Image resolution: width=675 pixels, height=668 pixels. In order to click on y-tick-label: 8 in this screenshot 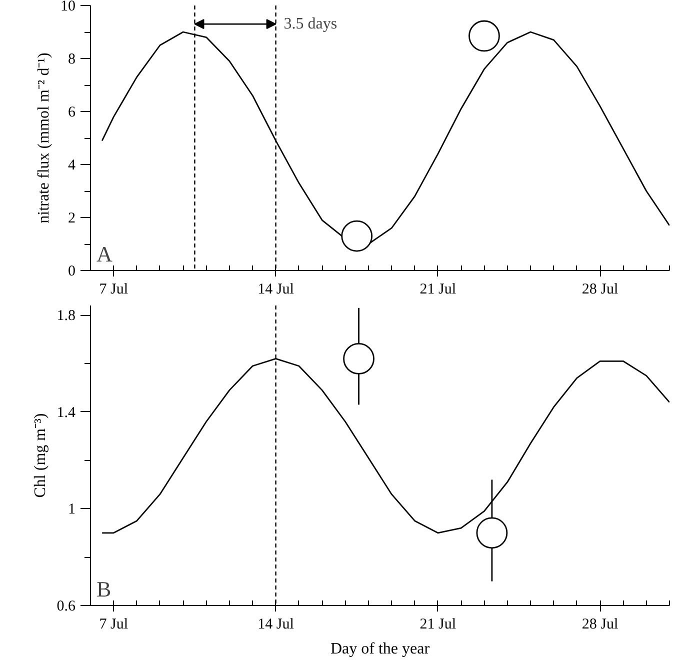, I will do `click(72, 60)`.